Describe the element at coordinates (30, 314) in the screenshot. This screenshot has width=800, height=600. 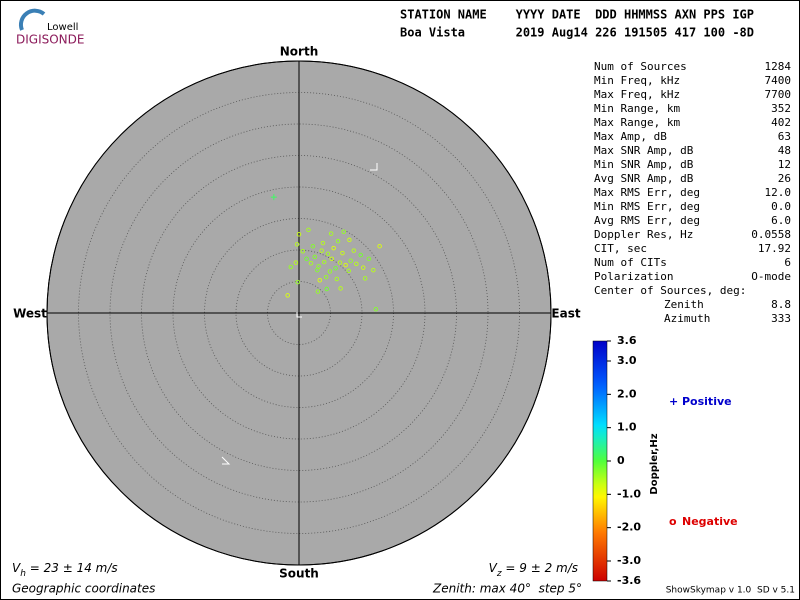
I see `direction-label: West` at that location.